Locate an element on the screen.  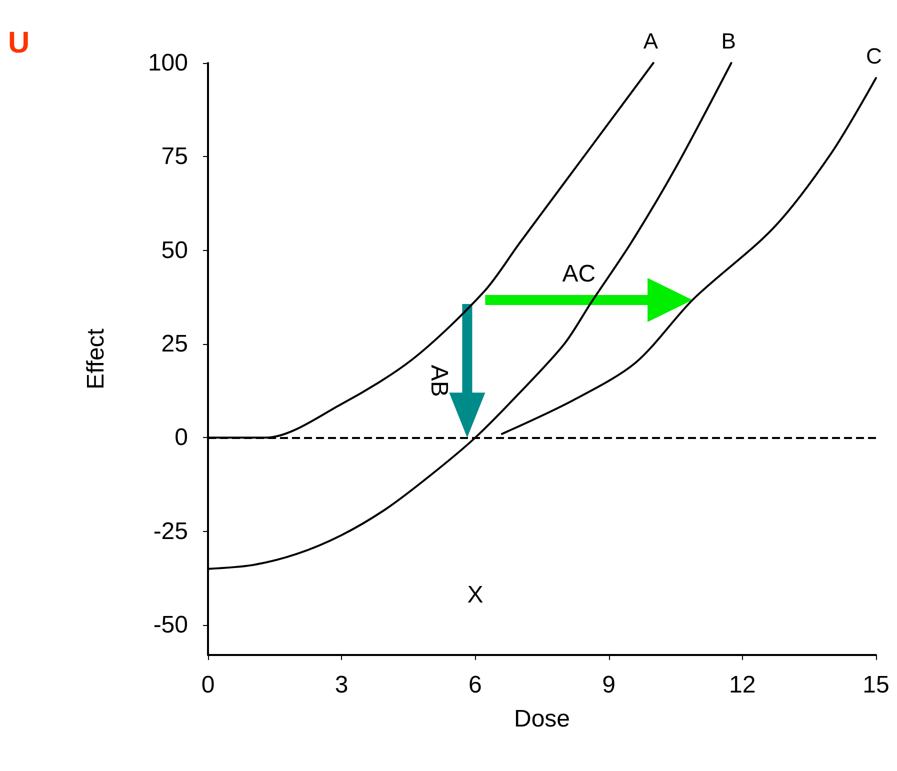
y-tick-label: 25 is located at coordinates (174, 344).